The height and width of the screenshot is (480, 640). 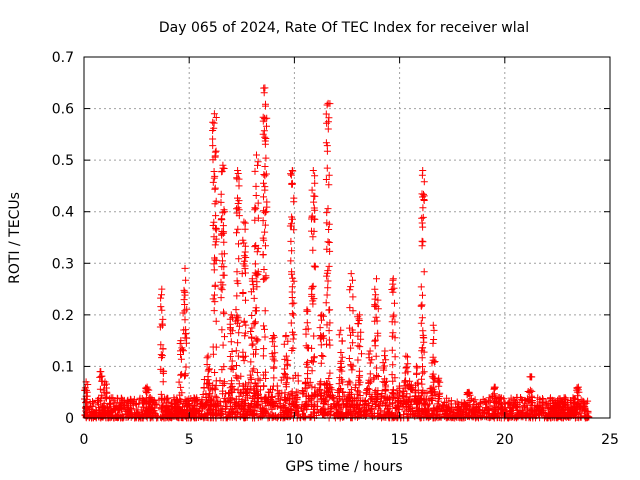 I want to click on x-tick-label: 20, so click(x=505, y=440).